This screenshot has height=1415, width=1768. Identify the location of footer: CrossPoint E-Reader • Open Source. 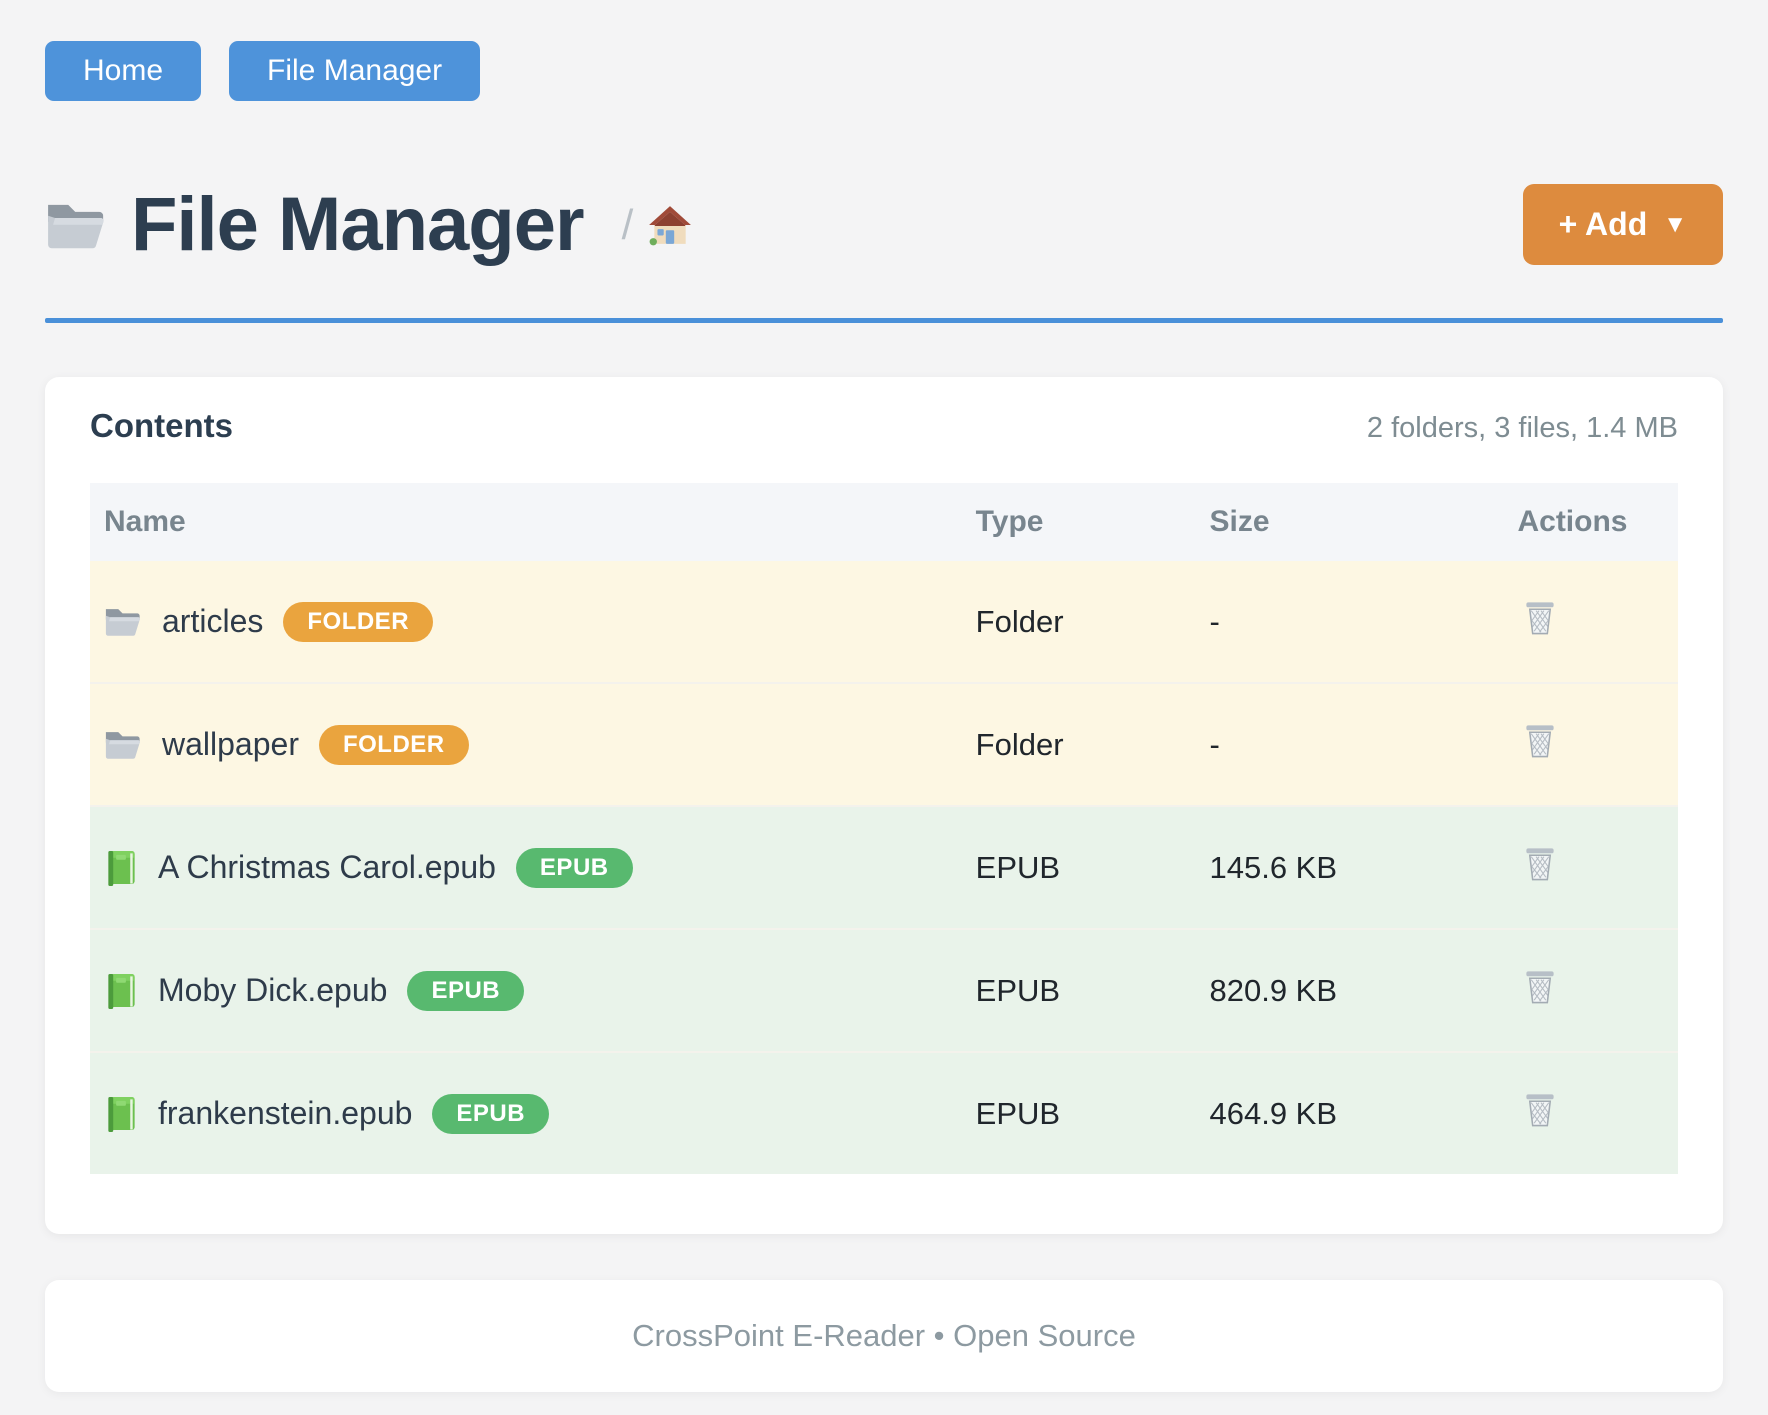
(884, 1336).